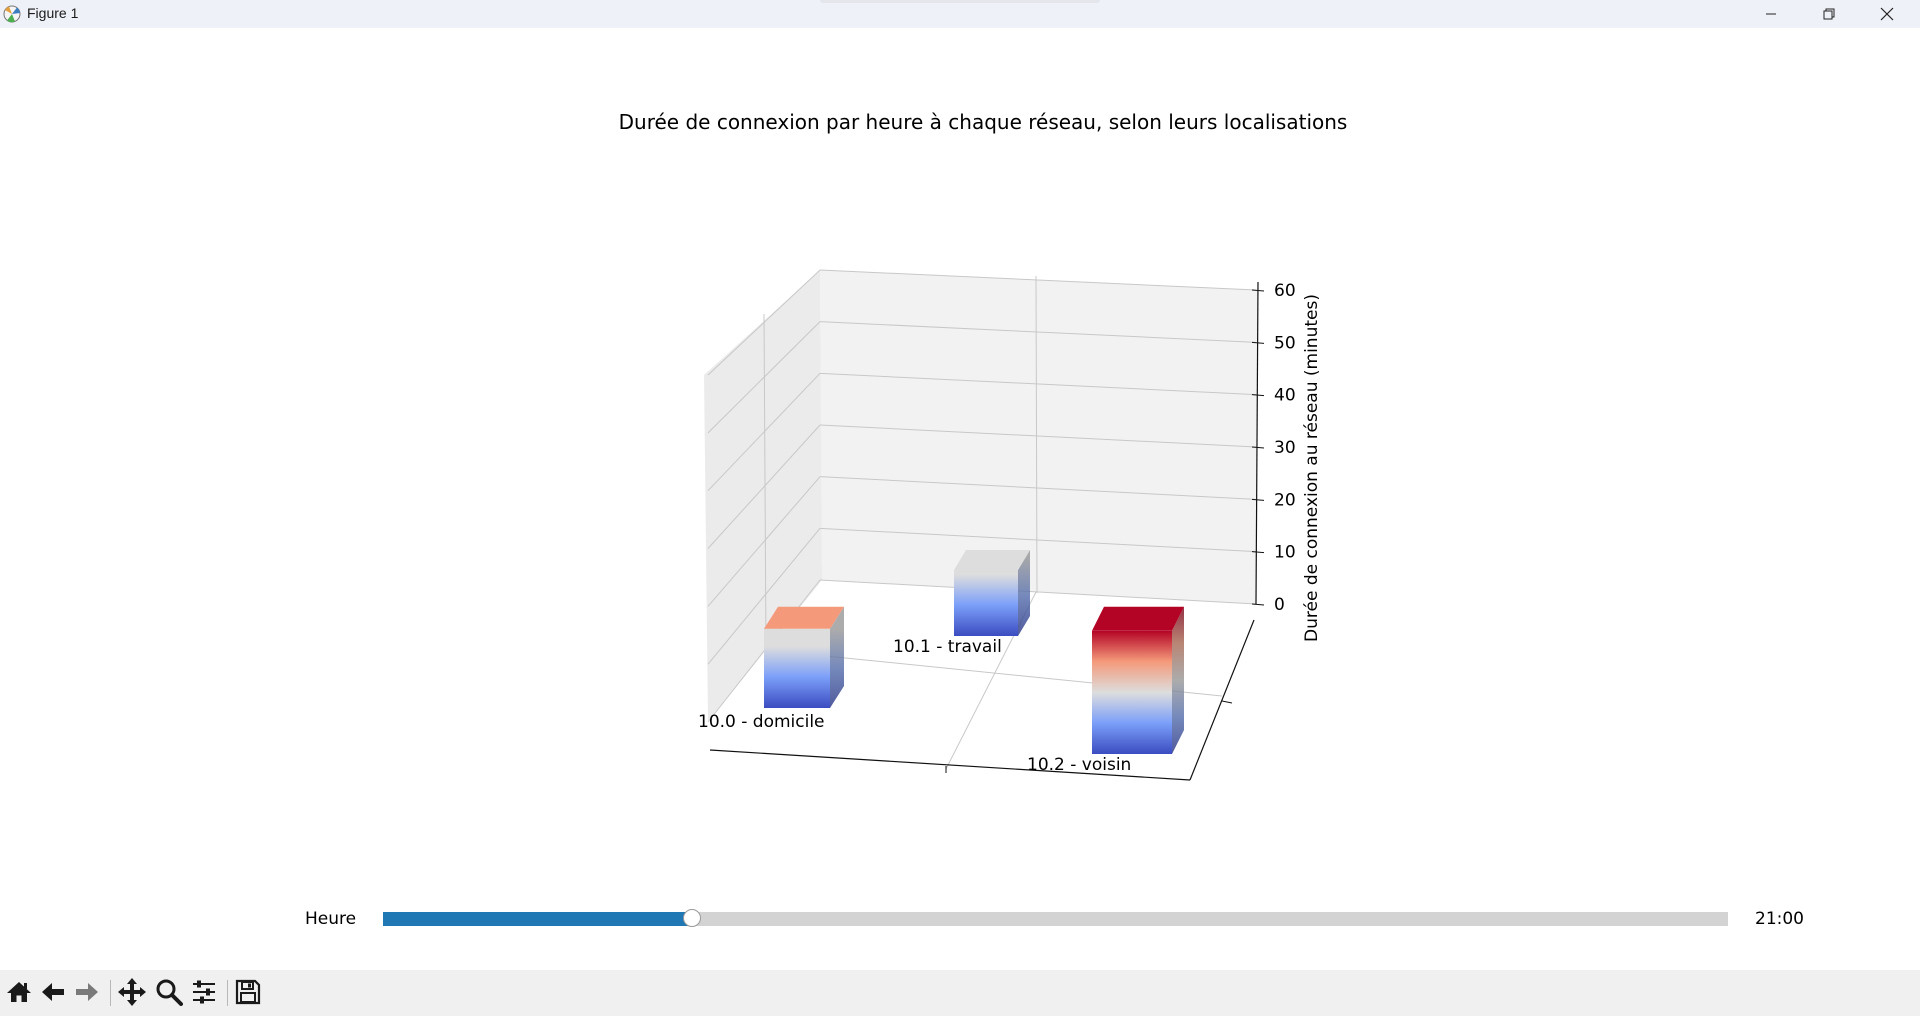 Image resolution: width=1920 pixels, height=1016 pixels. What do you see at coordinates (692, 918) in the screenshot?
I see `slider-handle` at bounding box center [692, 918].